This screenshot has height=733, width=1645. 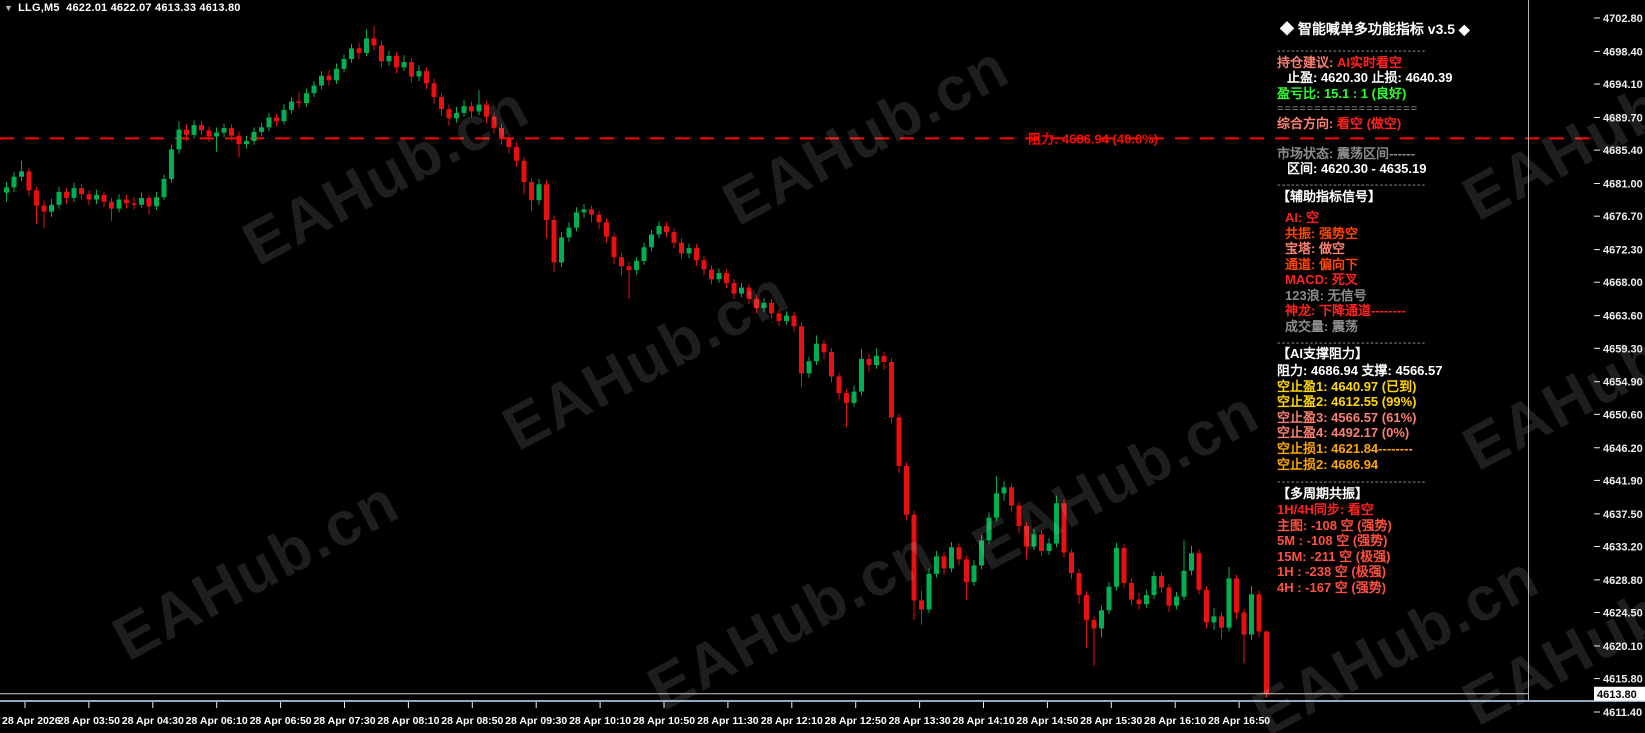 What do you see at coordinates (1321, 279) in the screenshot?
I see `panel-text: MACD: 死叉` at bounding box center [1321, 279].